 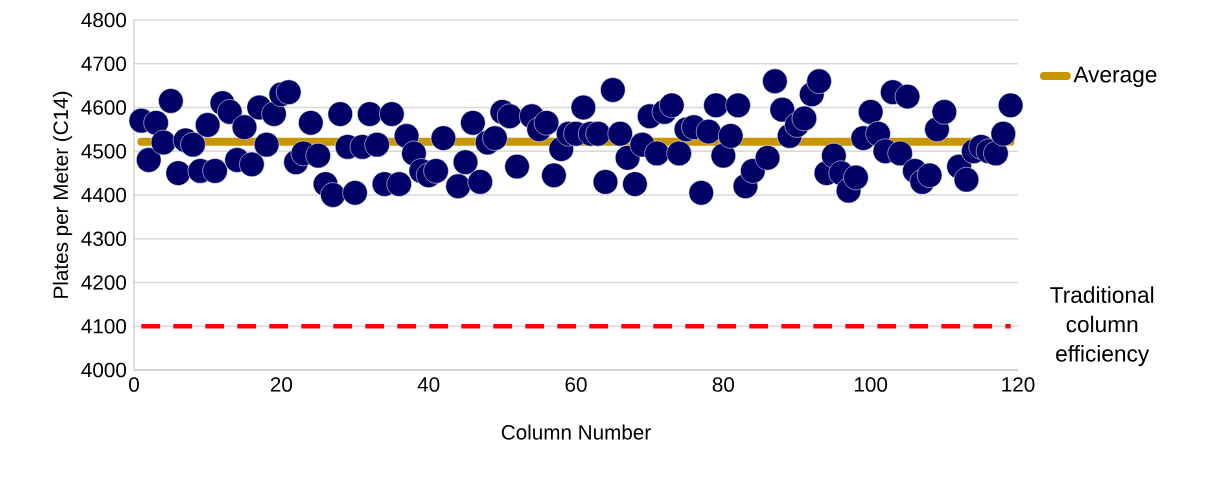 I want to click on y-tick-label: 4300, so click(x=104, y=239).